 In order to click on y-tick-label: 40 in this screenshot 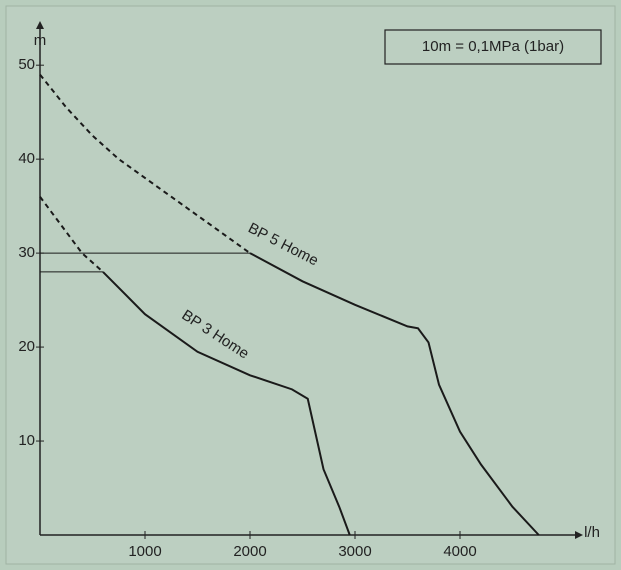, I will do `click(26, 158)`.